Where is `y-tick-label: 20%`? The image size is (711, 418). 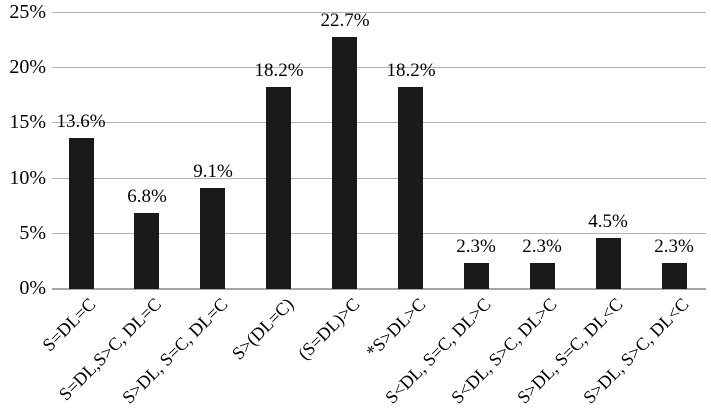
y-tick-label: 20% is located at coordinates (27, 67).